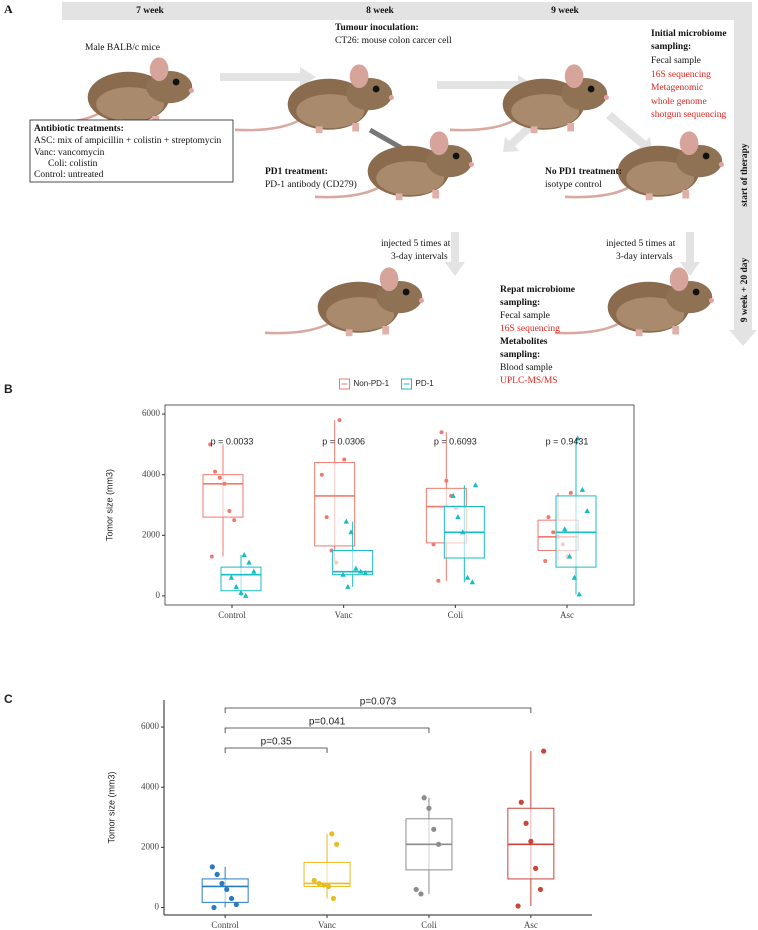 The width and height of the screenshot is (758, 930). What do you see at coordinates (8, 9) in the screenshot?
I see `panel-label: A` at bounding box center [8, 9].